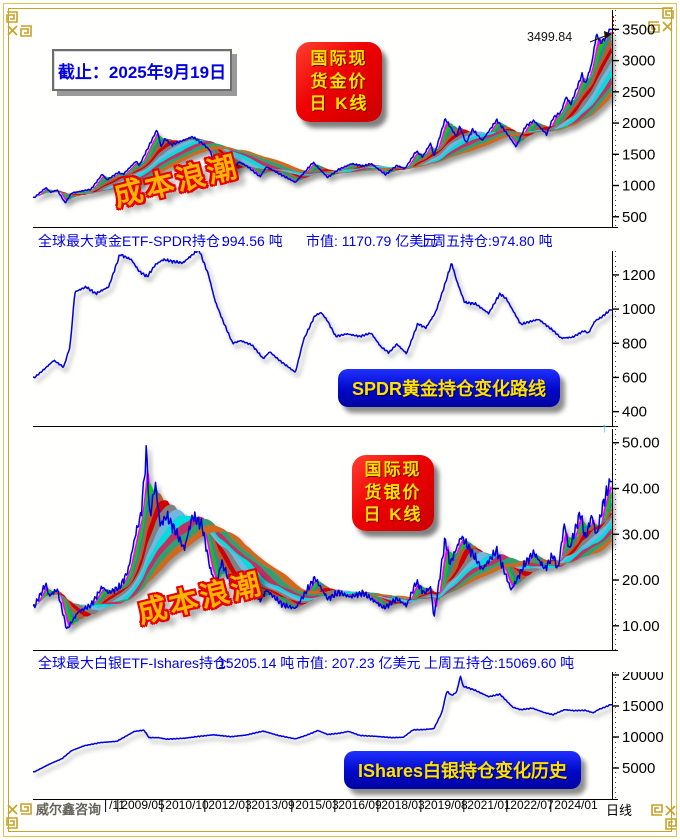 This screenshot has height=840, width=680. What do you see at coordinates (643, 706) in the screenshot?
I see `y-tick-label: 15000` at bounding box center [643, 706].